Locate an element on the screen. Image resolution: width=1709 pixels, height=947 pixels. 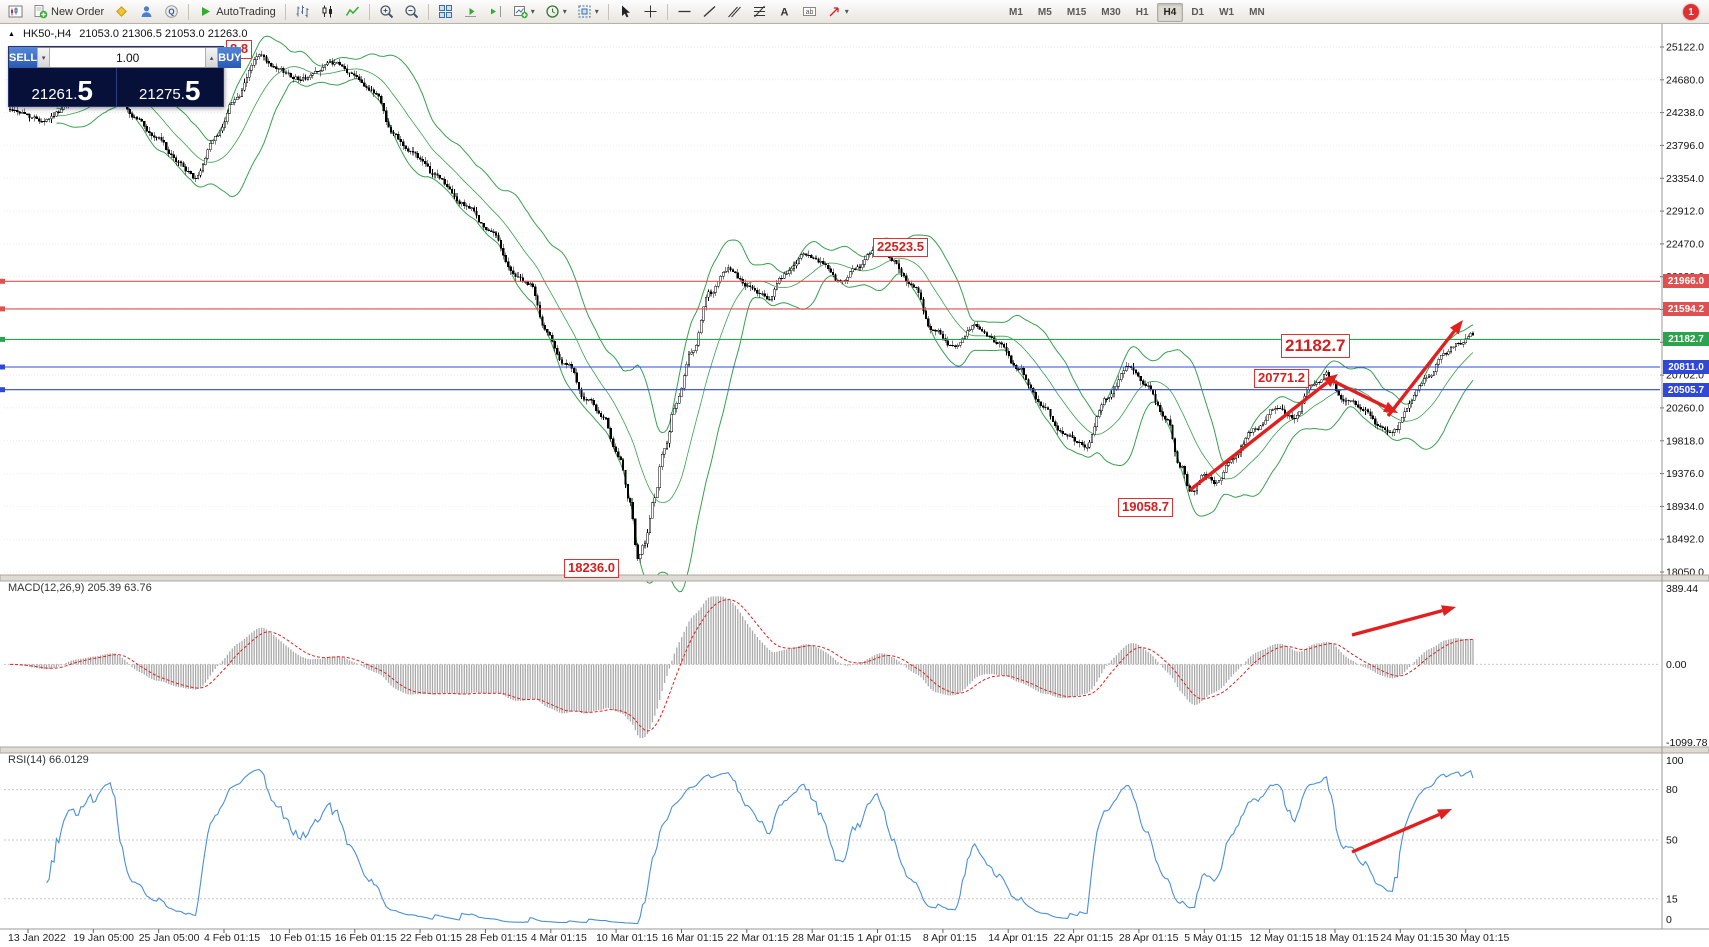
mql5-icon is located at coordinates (121, 11).